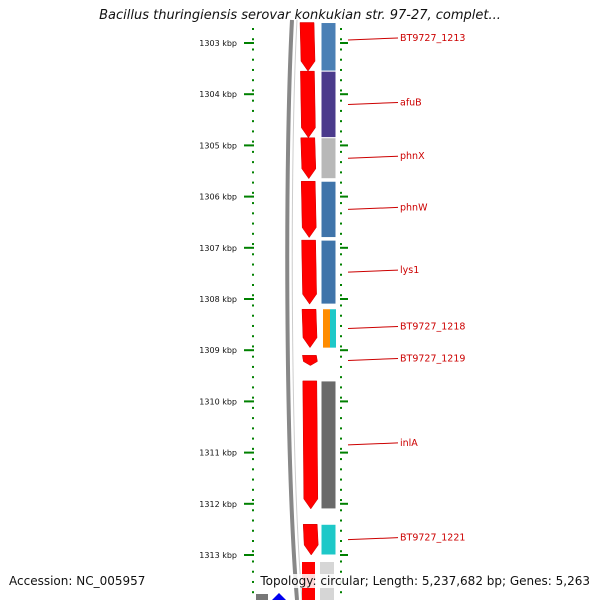  Describe the element at coordinates (432, 538) in the screenshot. I see `gene-label: BT9727_1221` at that location.